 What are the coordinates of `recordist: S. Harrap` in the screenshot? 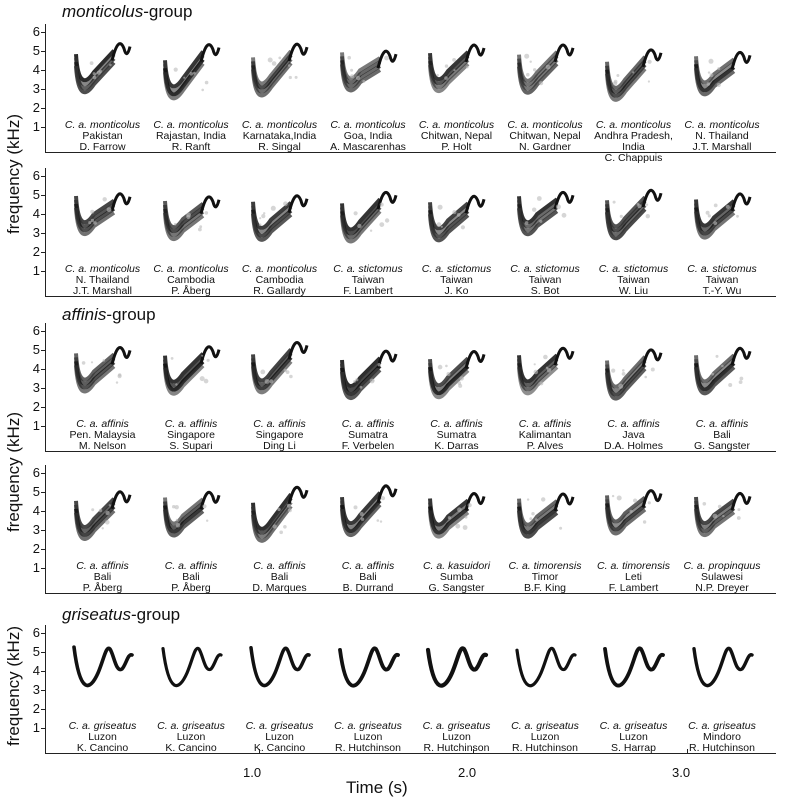 It's located at (633, 748).